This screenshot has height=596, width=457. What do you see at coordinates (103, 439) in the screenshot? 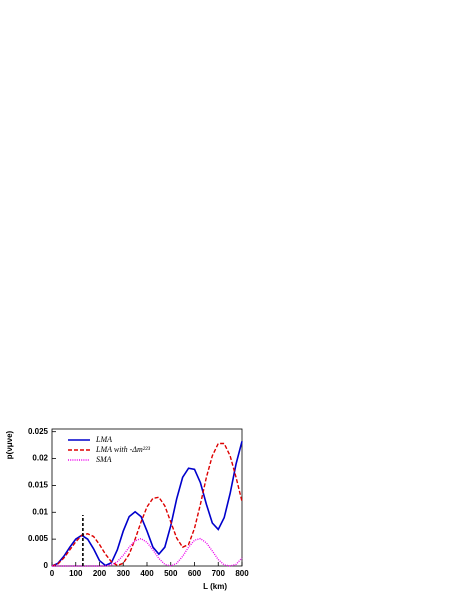
I see `legend-label: LMA` at bounding box center [103, 439].